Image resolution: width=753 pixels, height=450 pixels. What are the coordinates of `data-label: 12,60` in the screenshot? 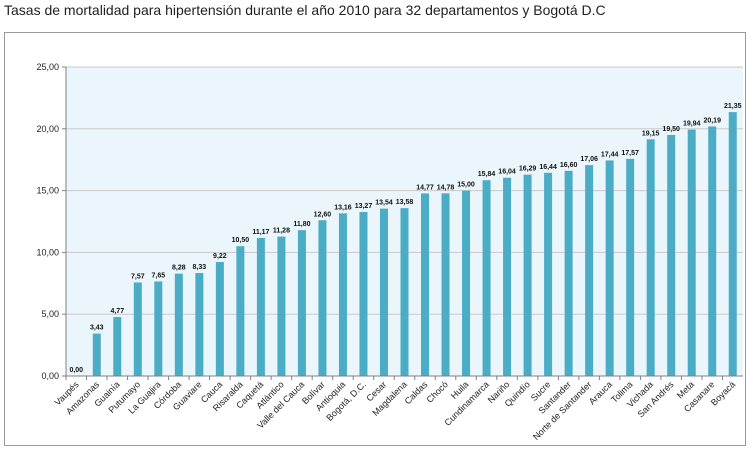 It's located at (323, 214).